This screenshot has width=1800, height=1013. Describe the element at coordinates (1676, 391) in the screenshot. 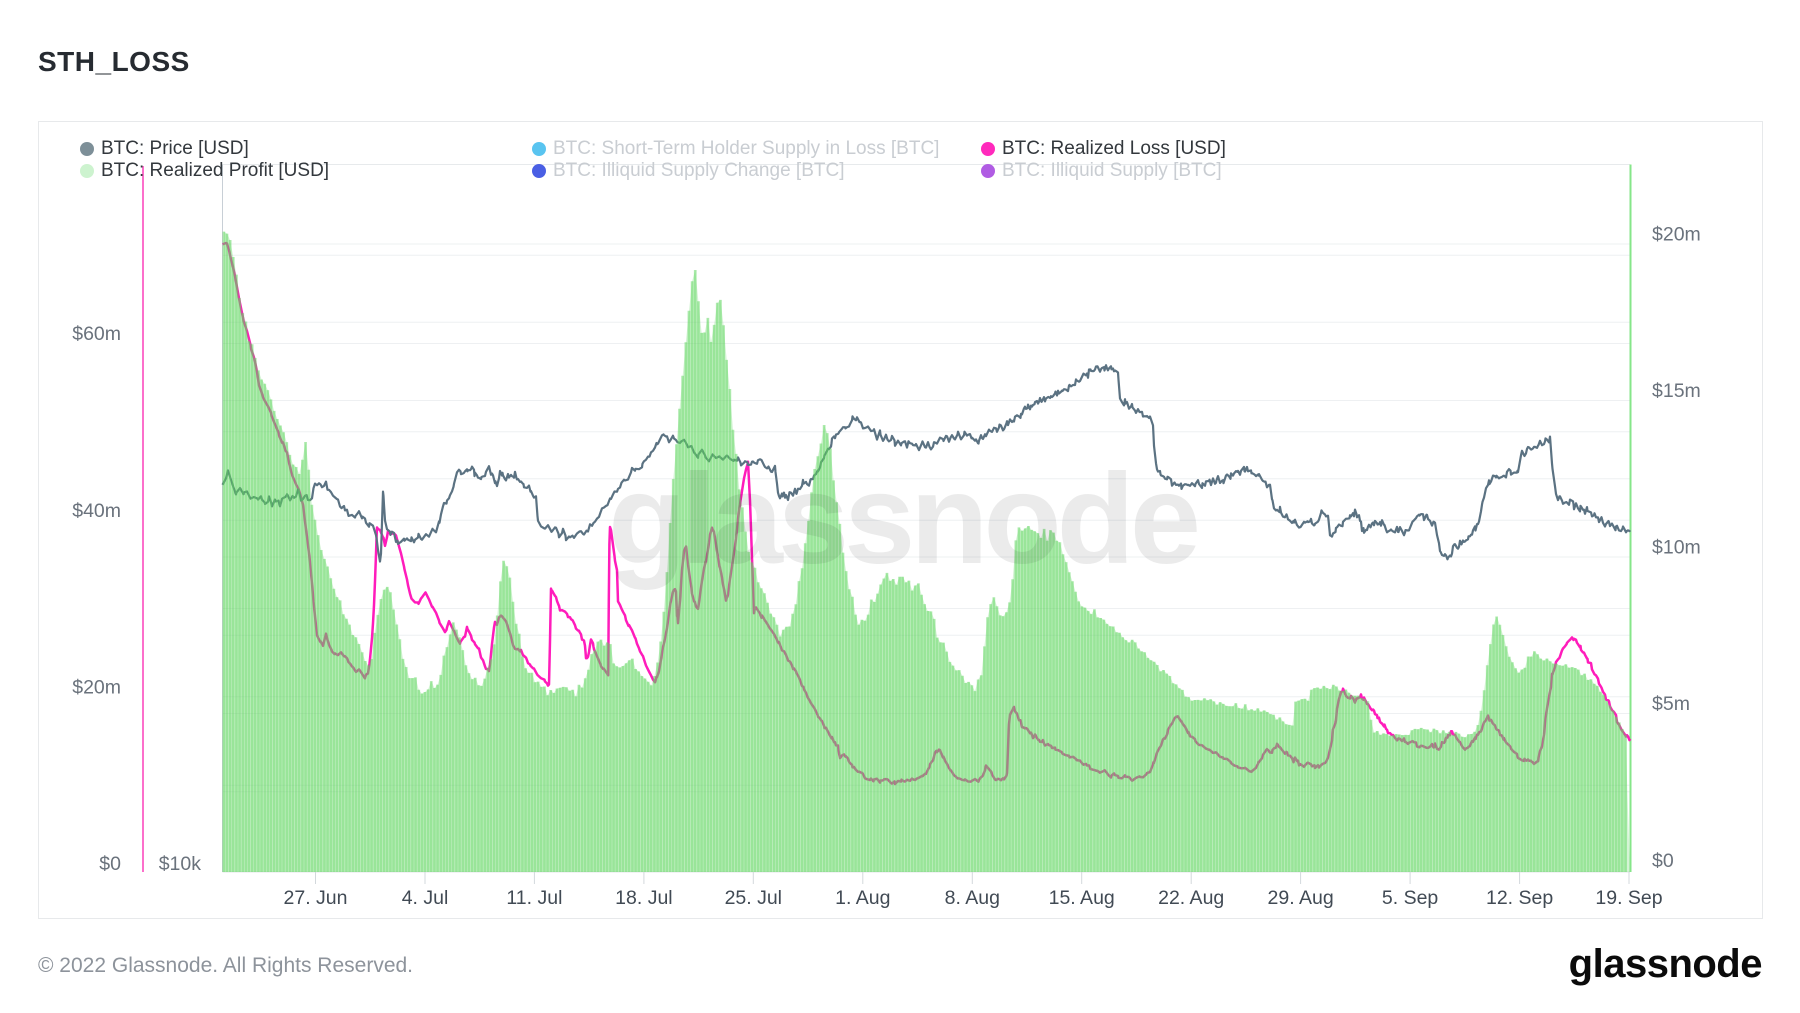

I see `svg-text: $15m` at that location.